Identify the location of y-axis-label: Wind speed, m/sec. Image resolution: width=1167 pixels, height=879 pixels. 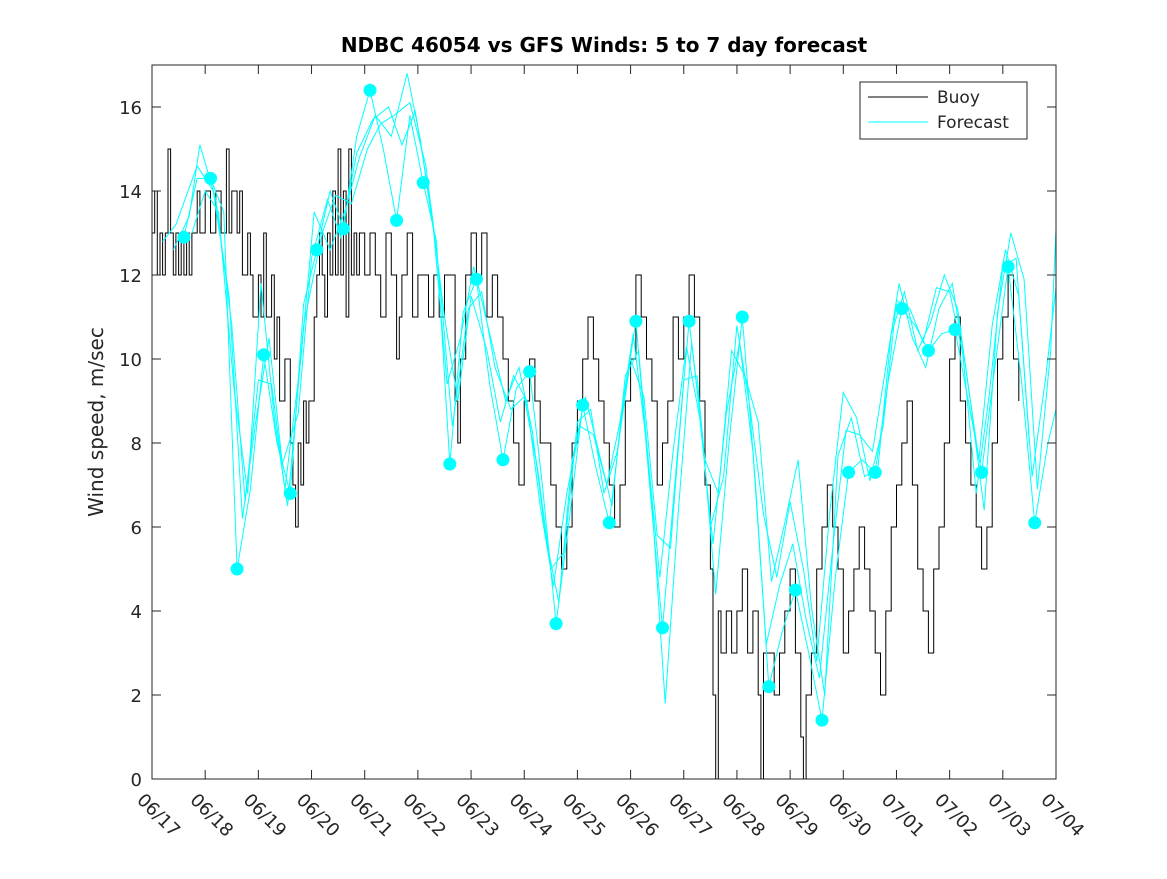
(96, 422).